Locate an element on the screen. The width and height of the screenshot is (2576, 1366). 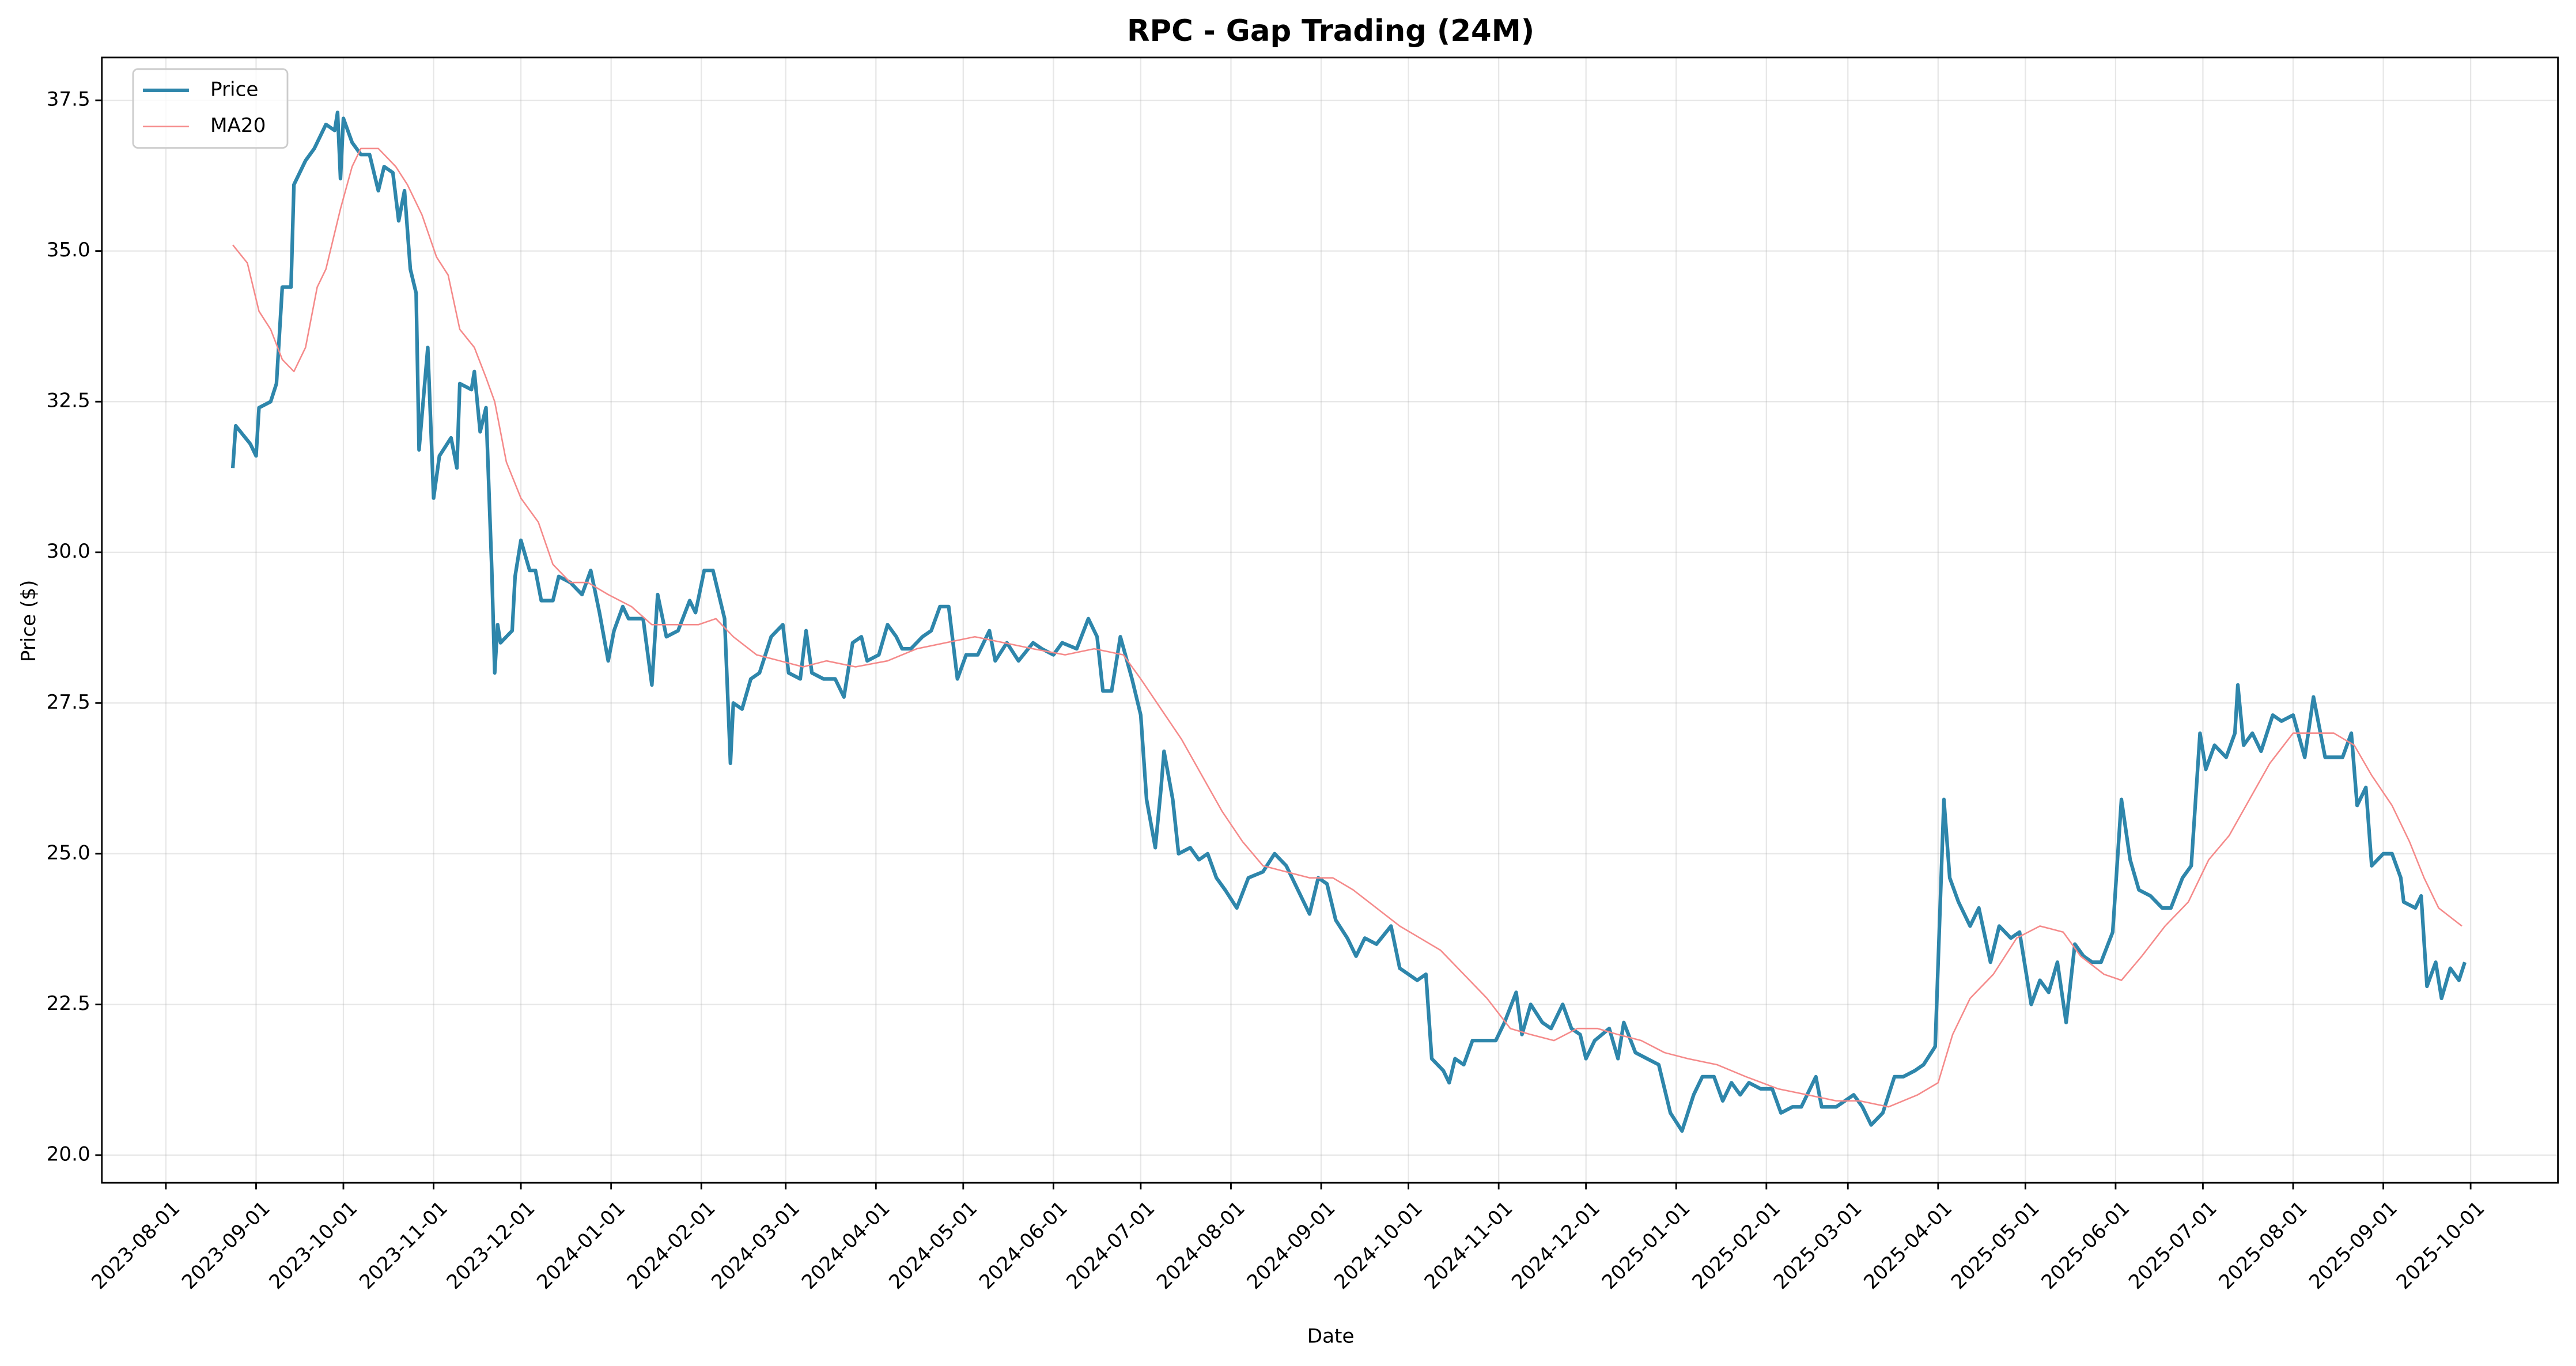
y-tick-label: 30.0 is located at coordinates (68, 551).